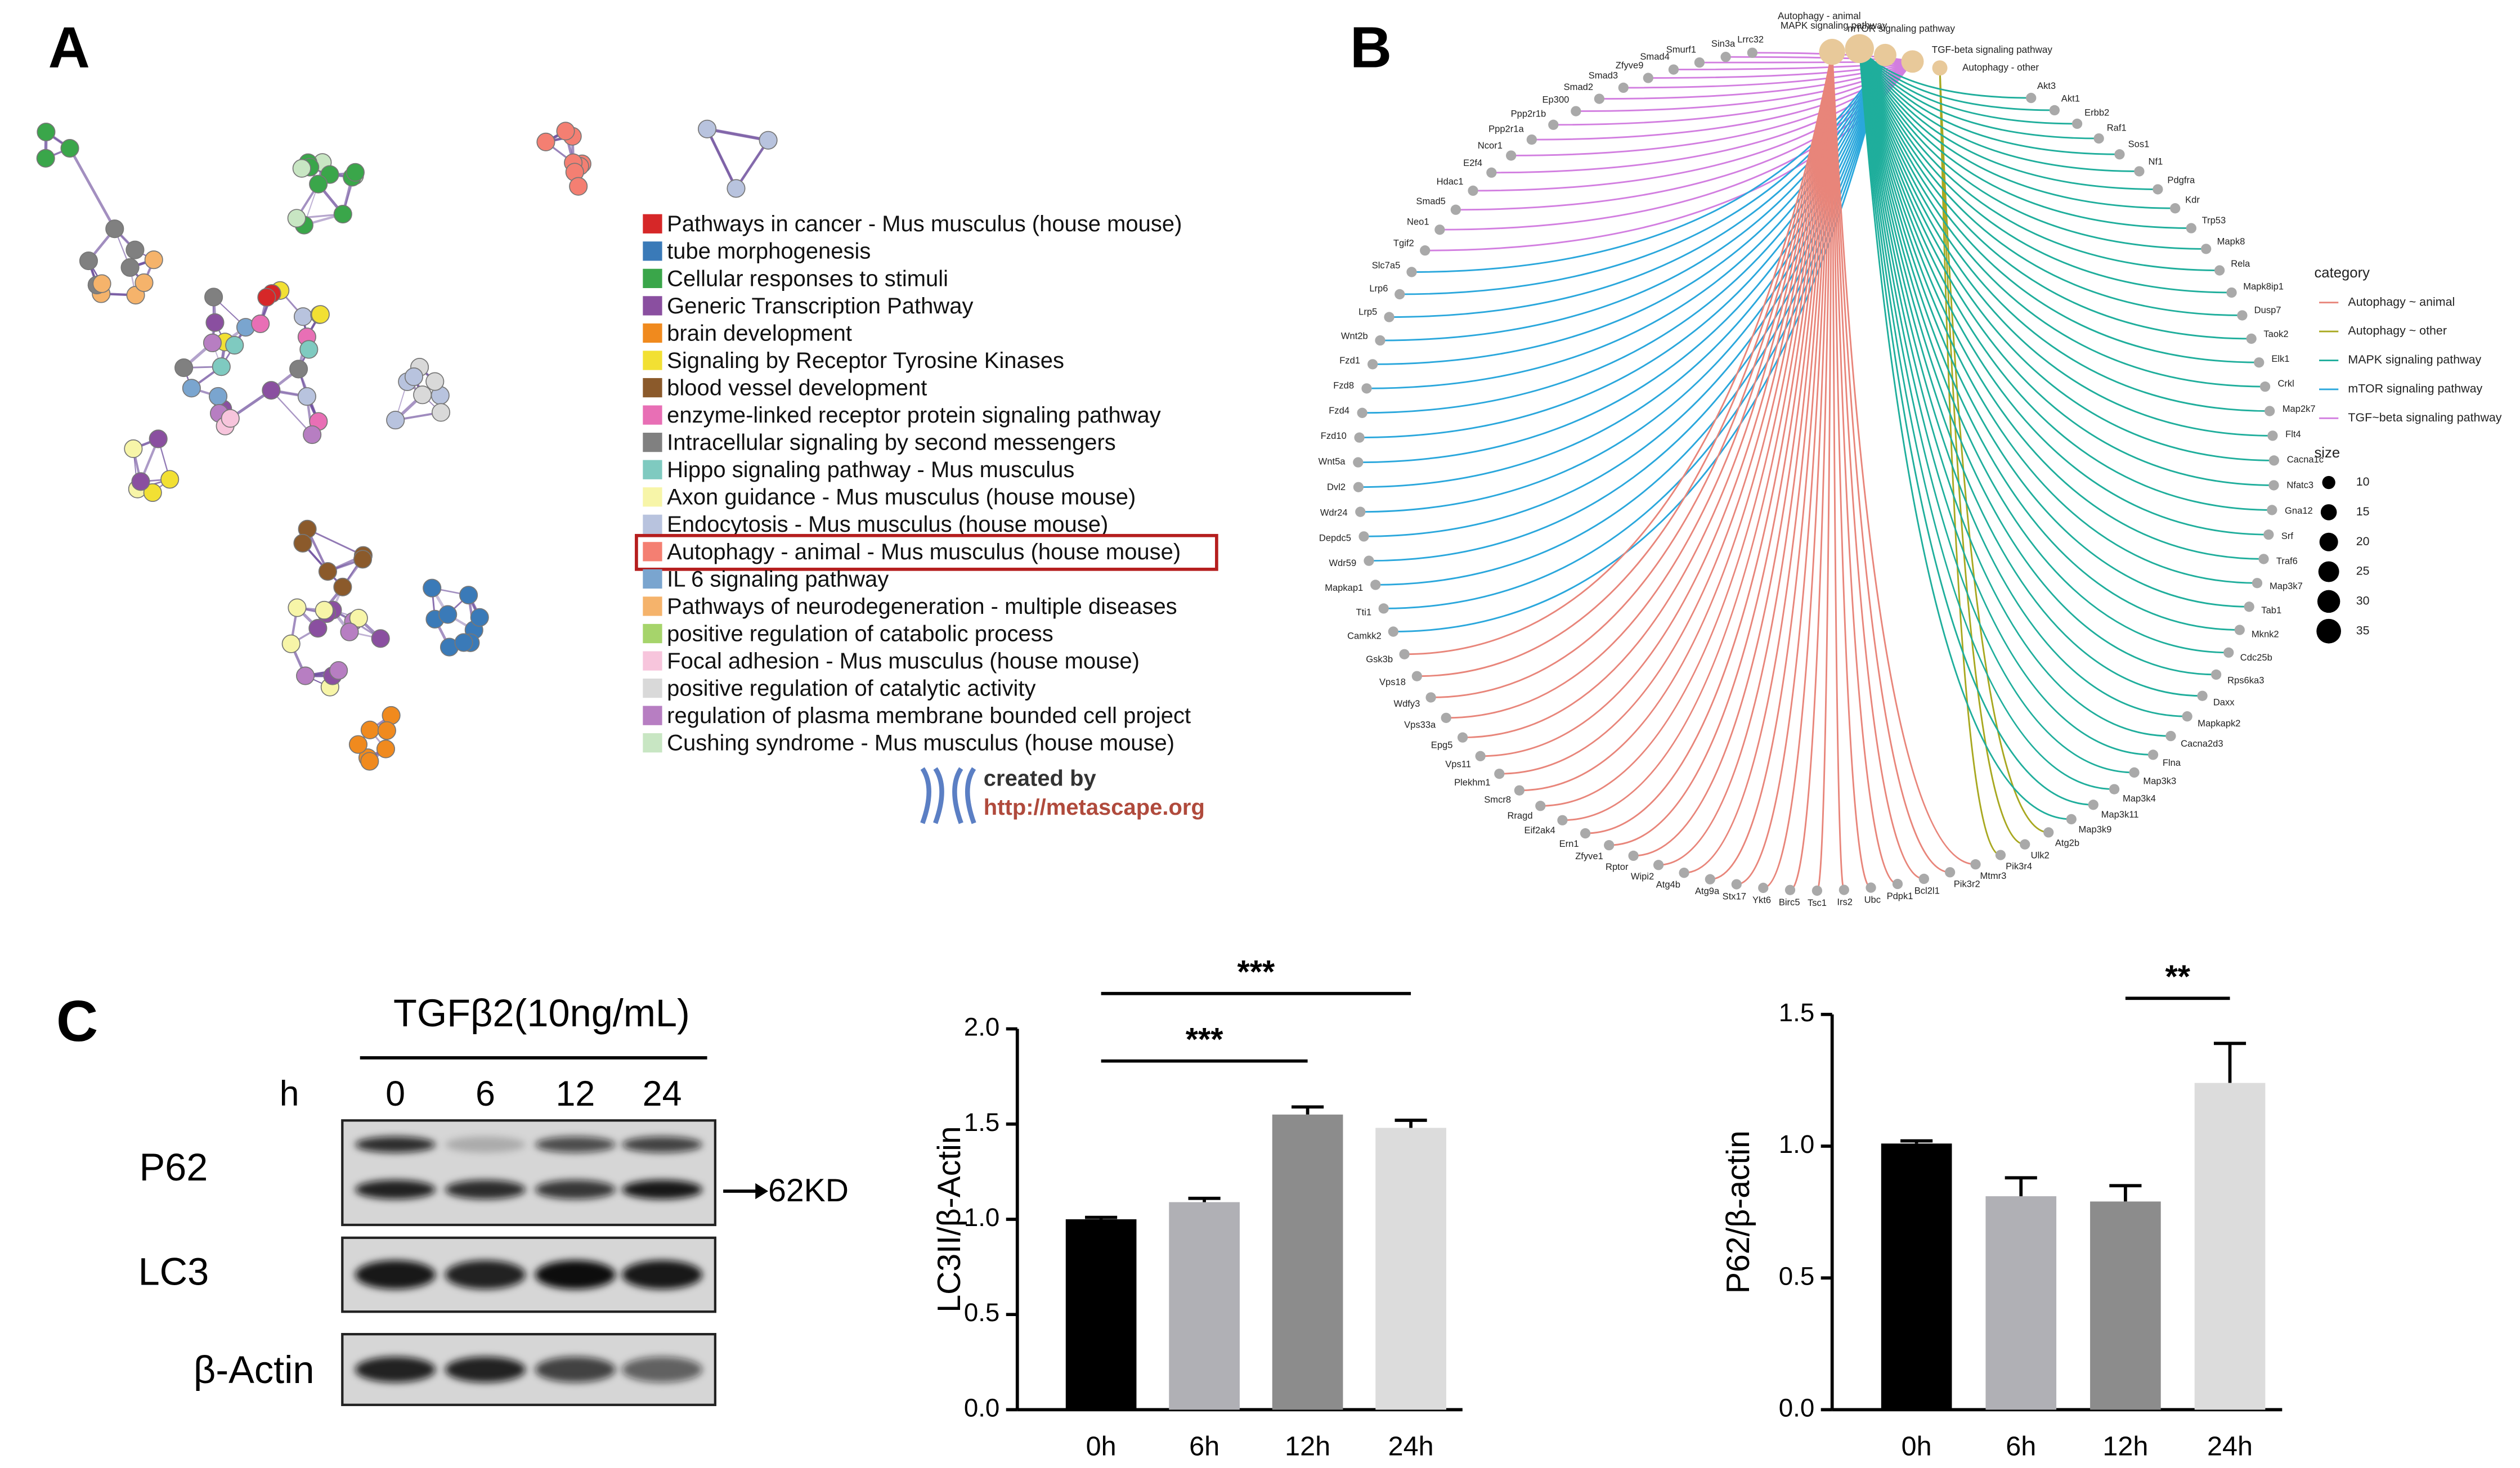 The image size is (2520, 1468). What do you see at coordinates (2299, 408) in the screenshot?
I see `gene-label: Map2k7` at bounding box center [2299, 408].